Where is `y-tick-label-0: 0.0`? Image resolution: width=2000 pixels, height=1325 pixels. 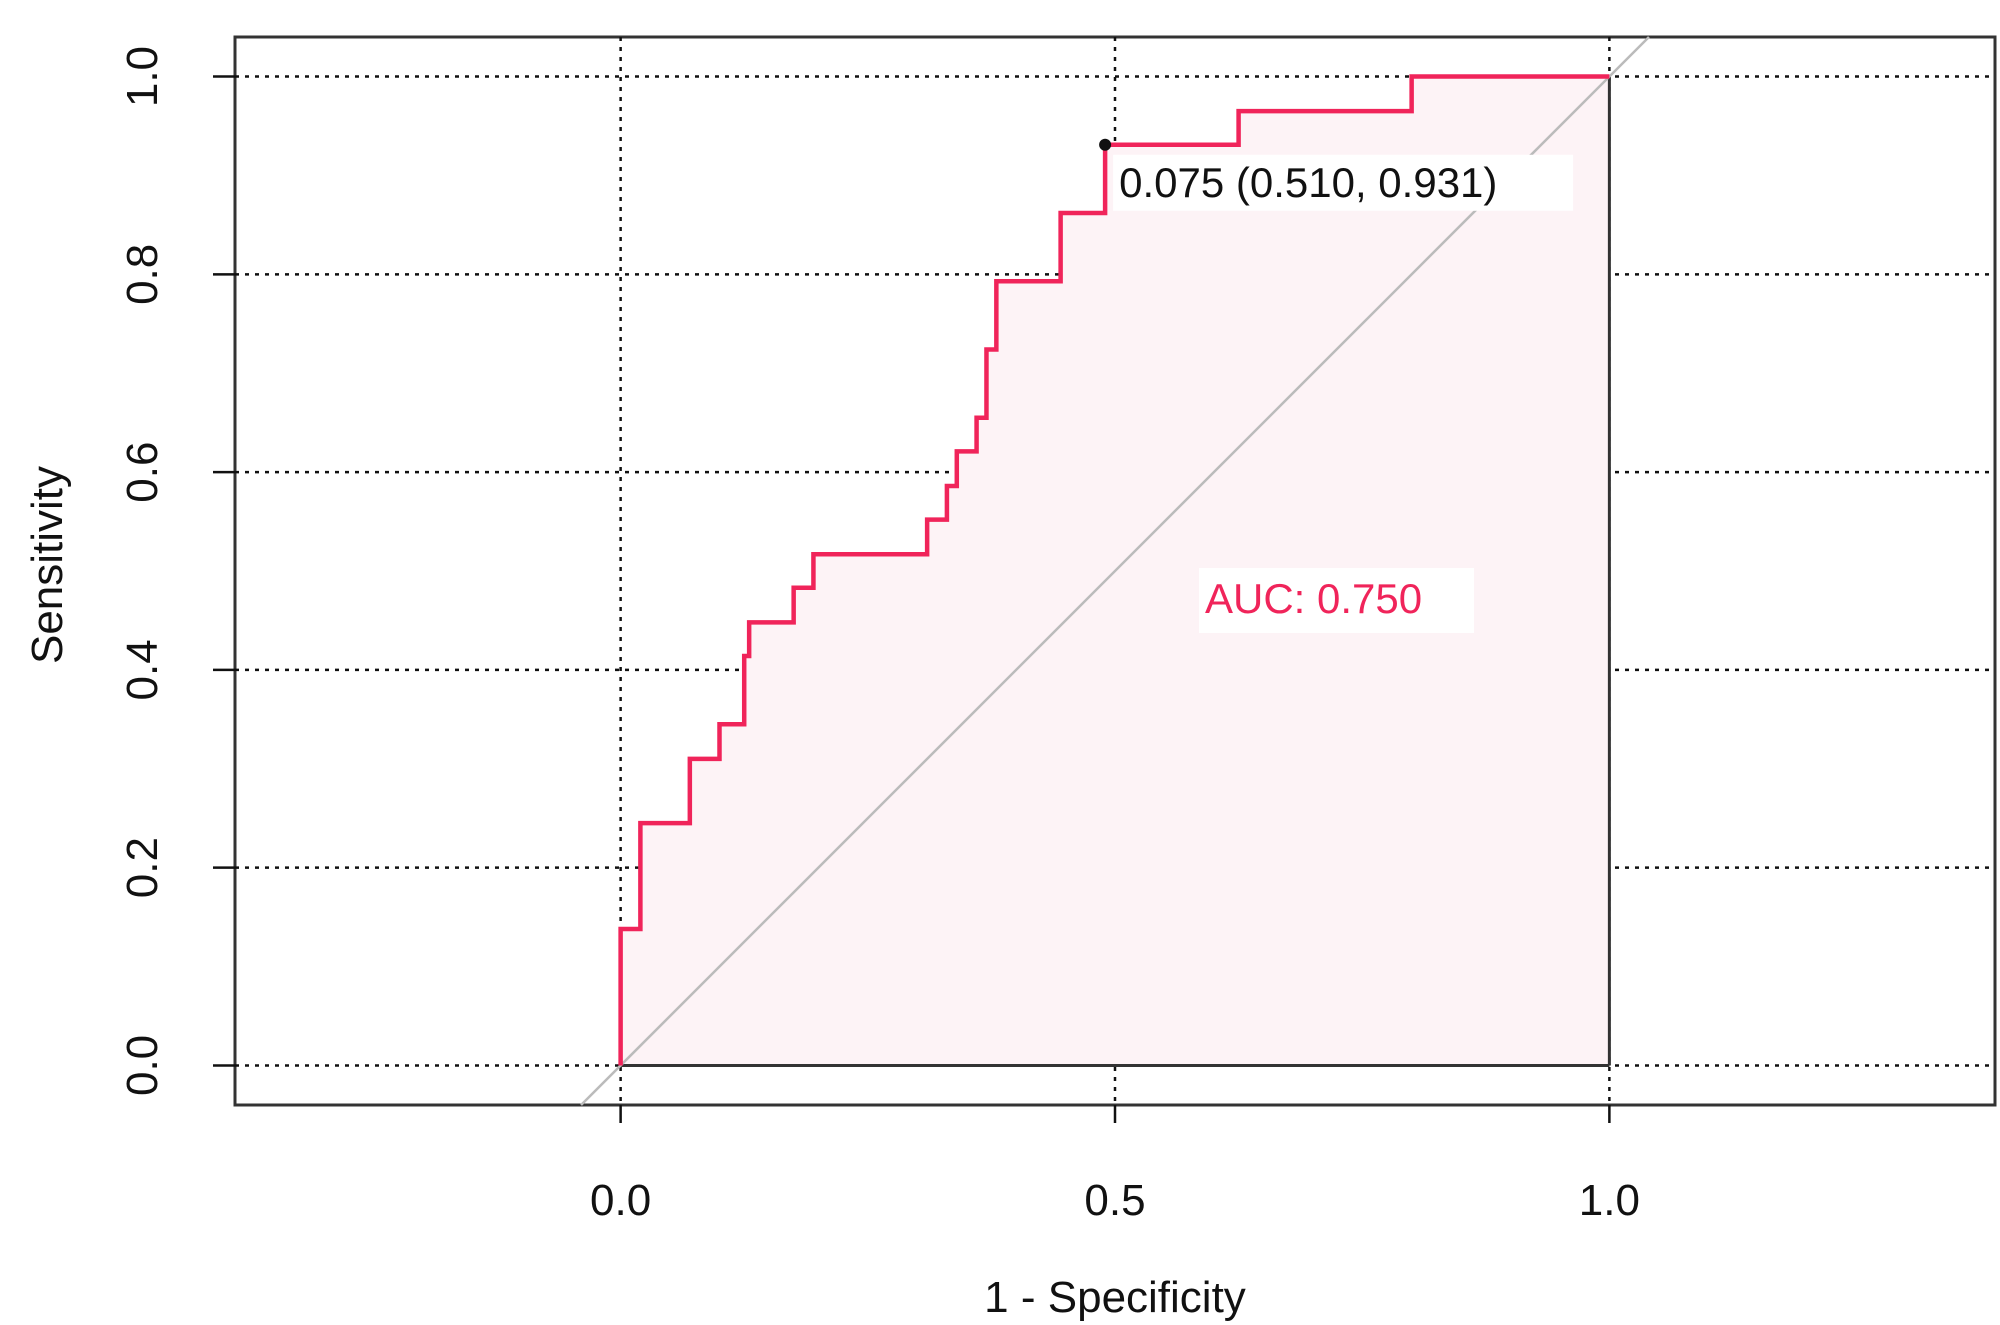 y-tick-label-0: 0.0 is located at coordinates (142, 1065).